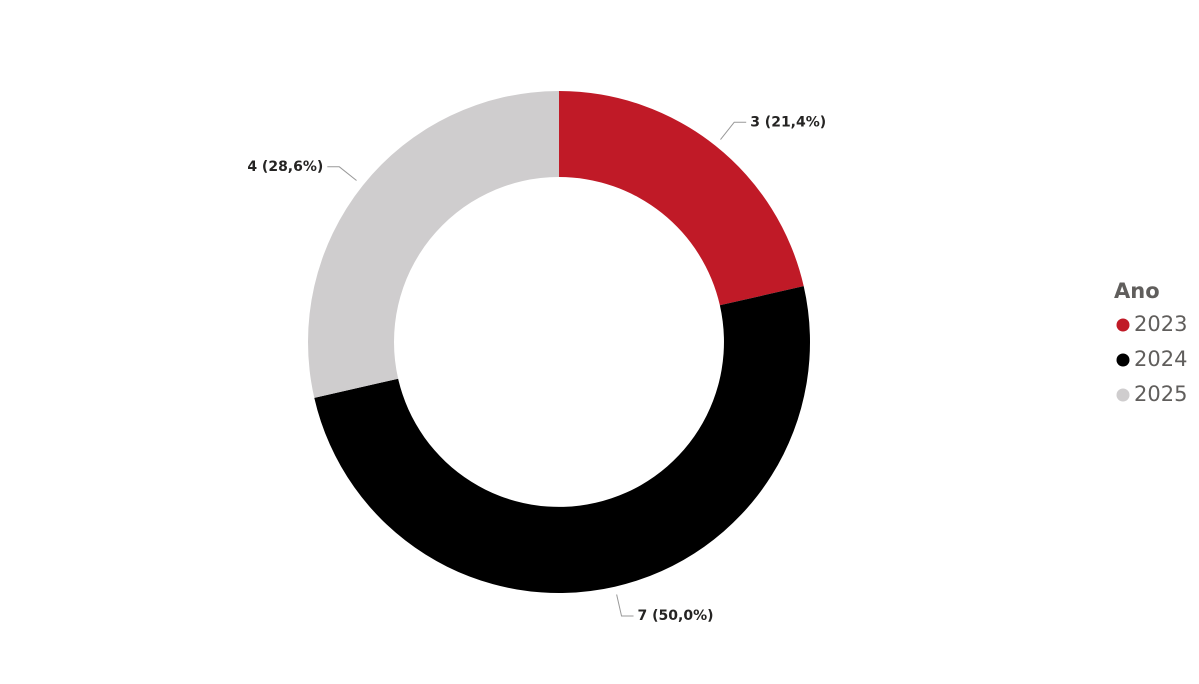  What do you see at coordinates (1160, 359) in the screenshot?
I see `legend-label: 2024` at bounding box center [1160, 359].